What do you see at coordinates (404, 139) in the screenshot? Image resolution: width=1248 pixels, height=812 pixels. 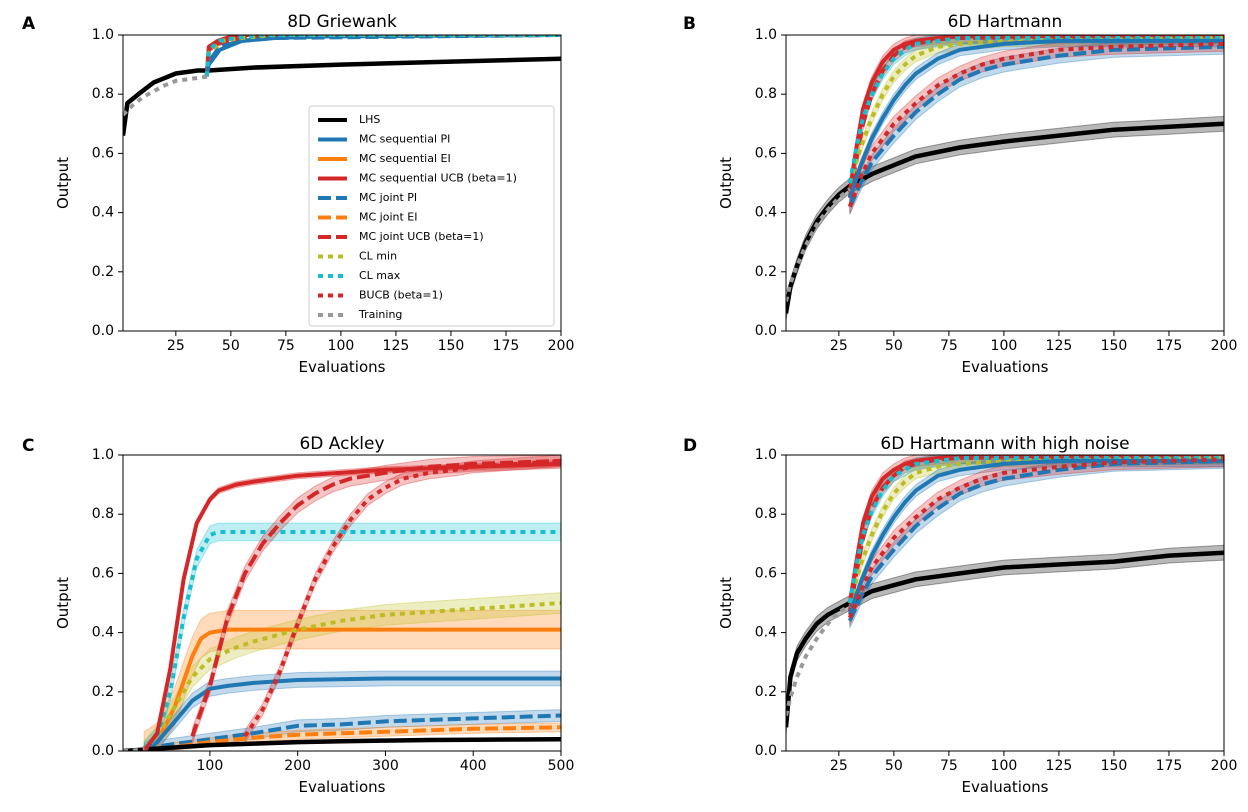 I see `legend-label-mc-sequential-pi: MC sequential PI` at bounding box center [404, 139].